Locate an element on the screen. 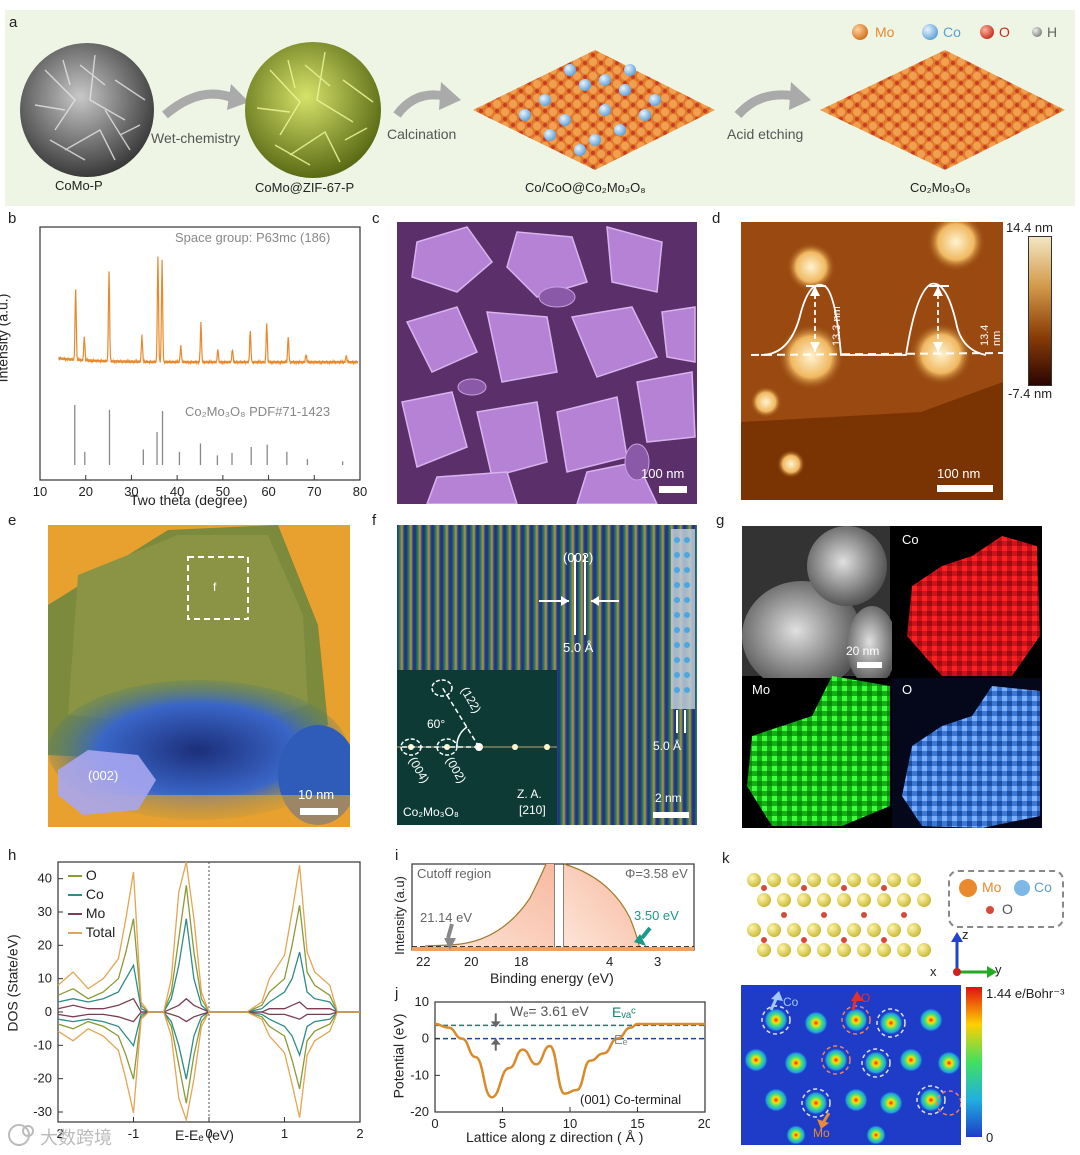 The width and height of the screenshot is (1080, 1155). afm-scale-label: 100 nm is located at coordinates (959, 473).